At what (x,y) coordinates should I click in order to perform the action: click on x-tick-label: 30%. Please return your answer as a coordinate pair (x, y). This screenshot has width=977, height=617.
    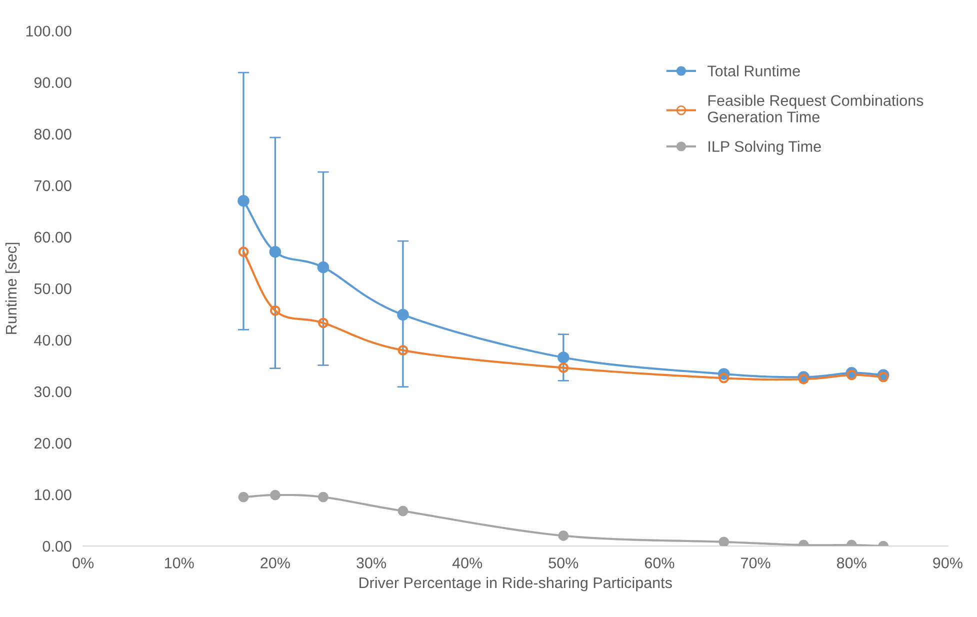
    Looking at the image, I should click on (371, 563).